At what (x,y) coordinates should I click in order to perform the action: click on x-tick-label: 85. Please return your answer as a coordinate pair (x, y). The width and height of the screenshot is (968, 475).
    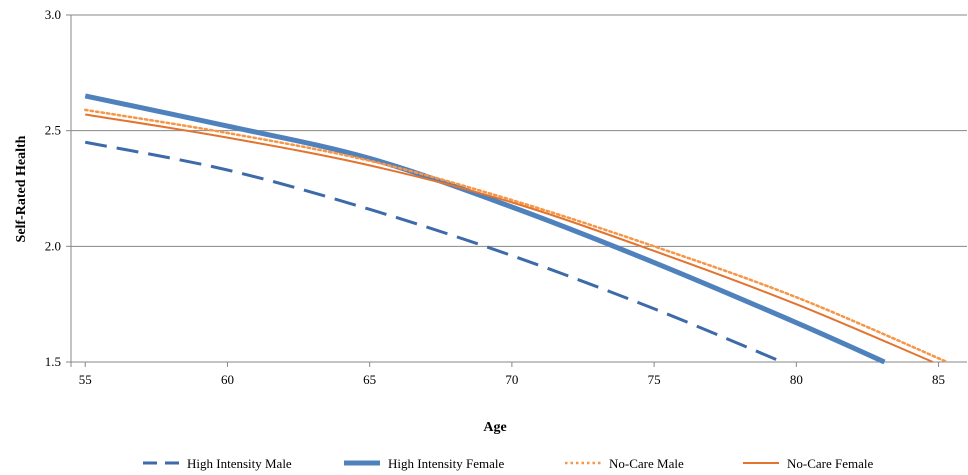
    Looking at the image, I should click on (938, 379).